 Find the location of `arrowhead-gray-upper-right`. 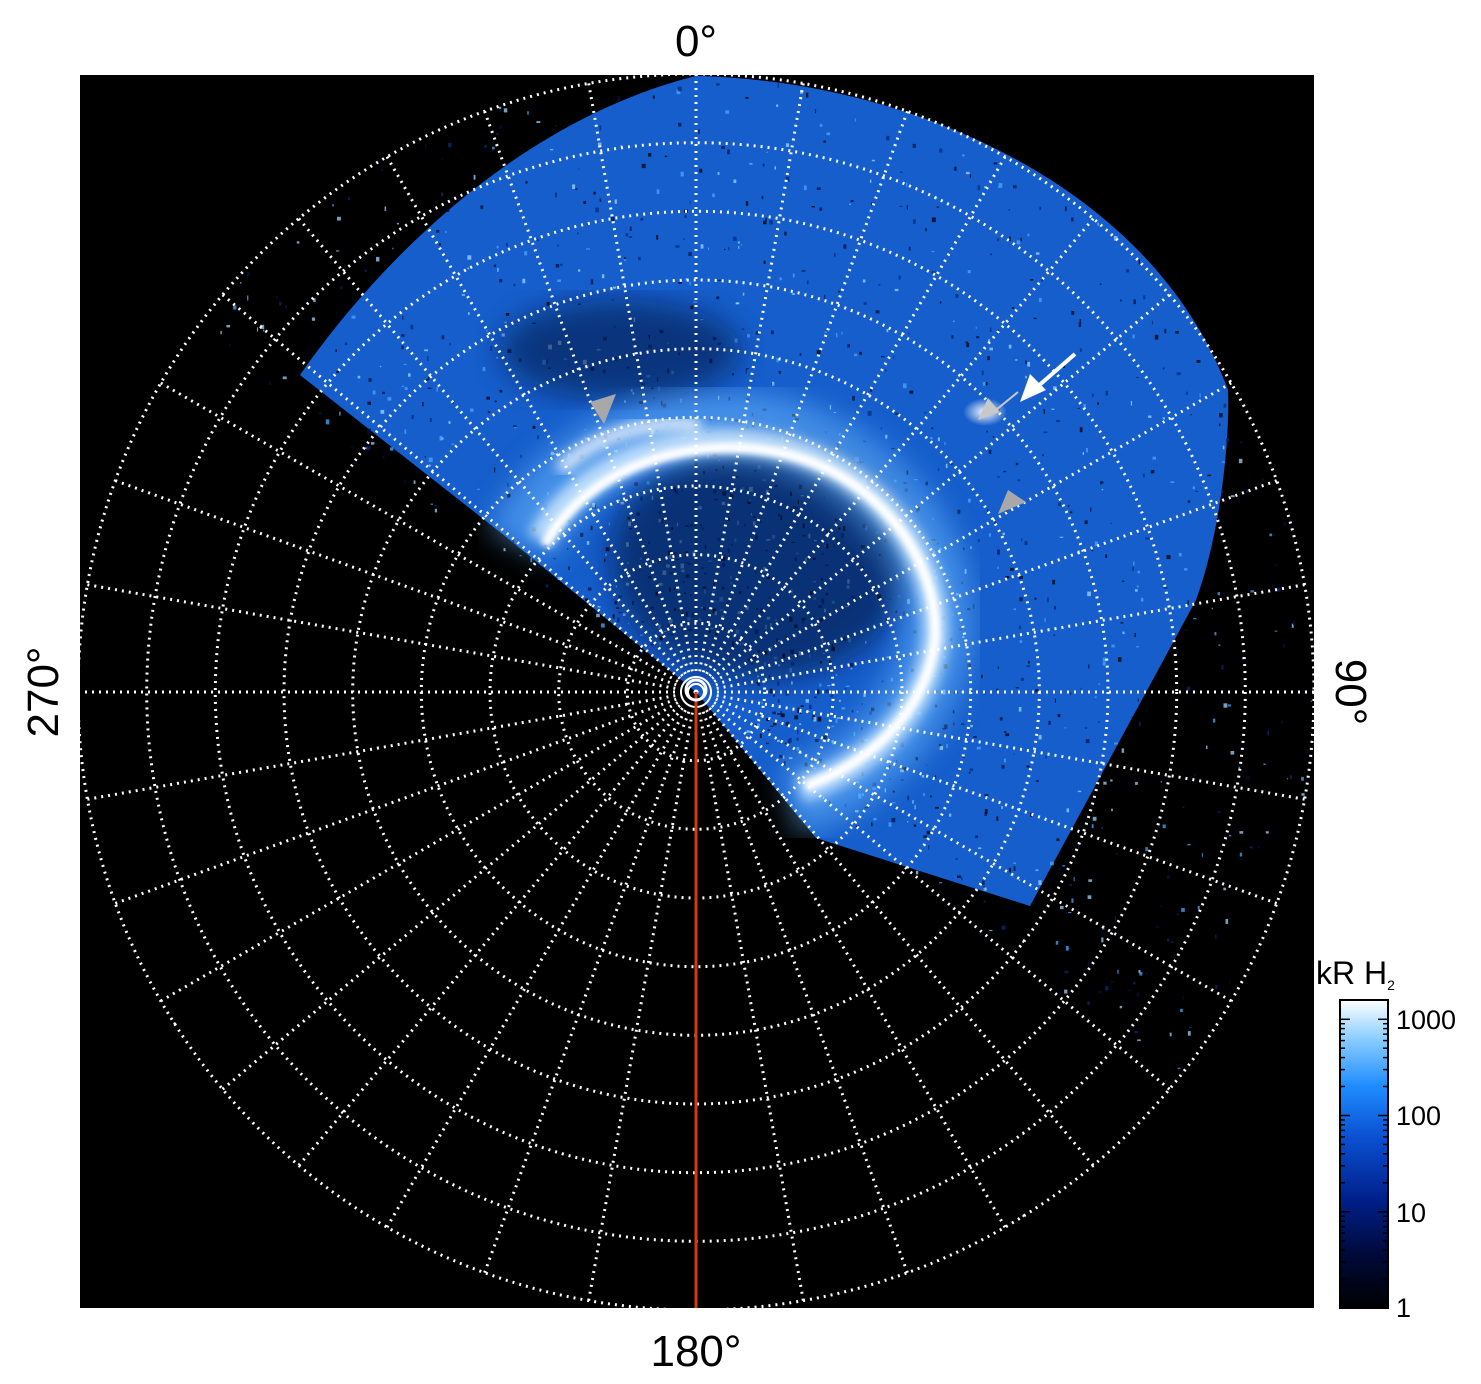

arrowhead-gray-upper-right is located at coordinates (989, 409).